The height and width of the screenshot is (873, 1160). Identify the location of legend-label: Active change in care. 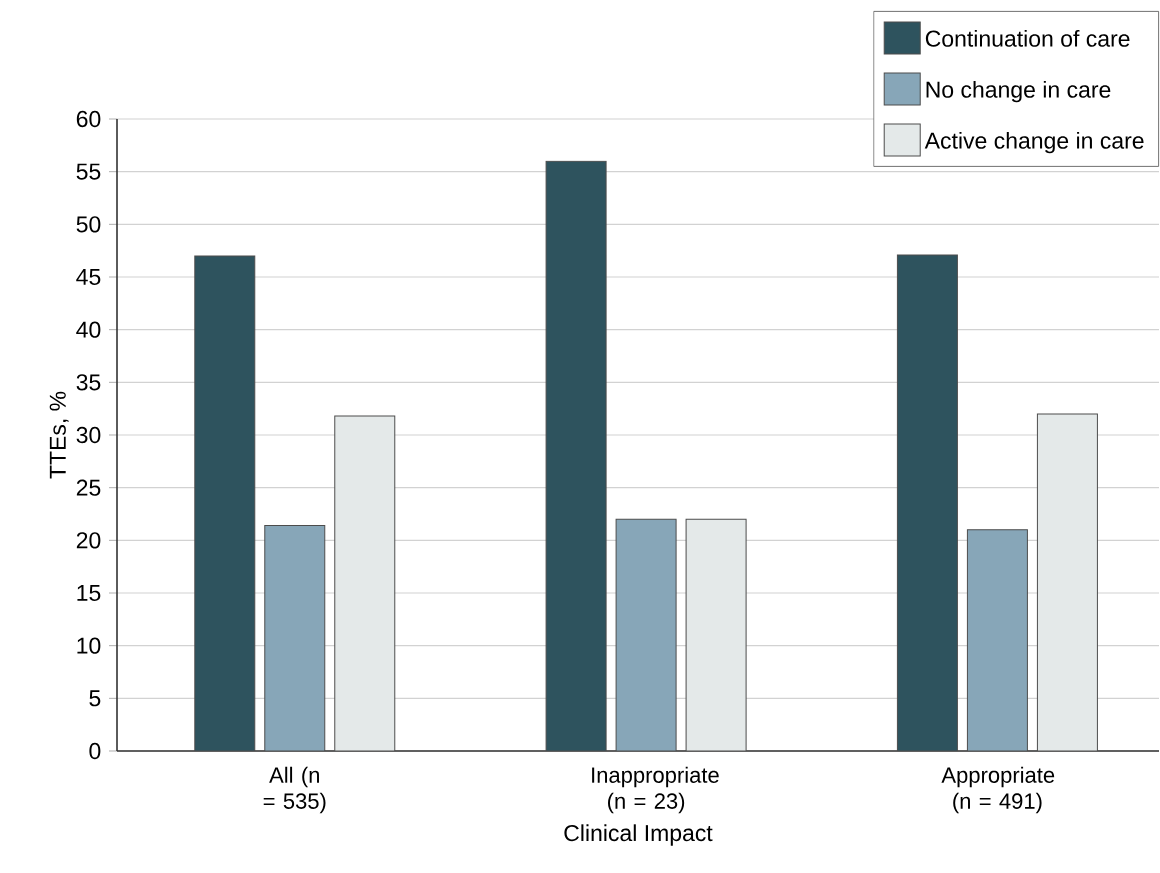
(1034, 142).